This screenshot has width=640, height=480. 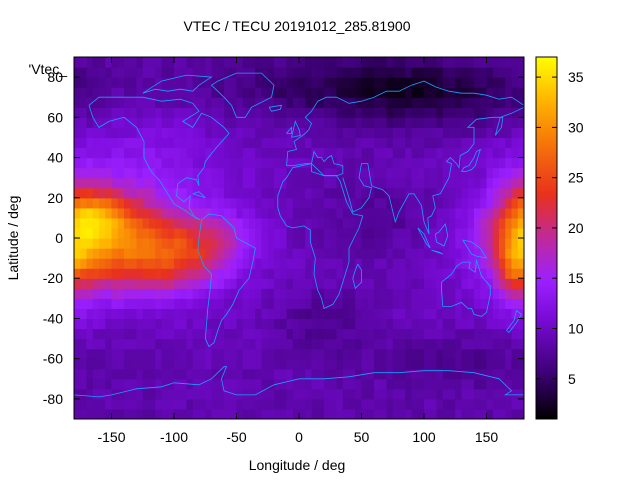 What do you see at coordinates (475, 249) in the screenshot?
I see `coastline` at bounding box center [475, 249].